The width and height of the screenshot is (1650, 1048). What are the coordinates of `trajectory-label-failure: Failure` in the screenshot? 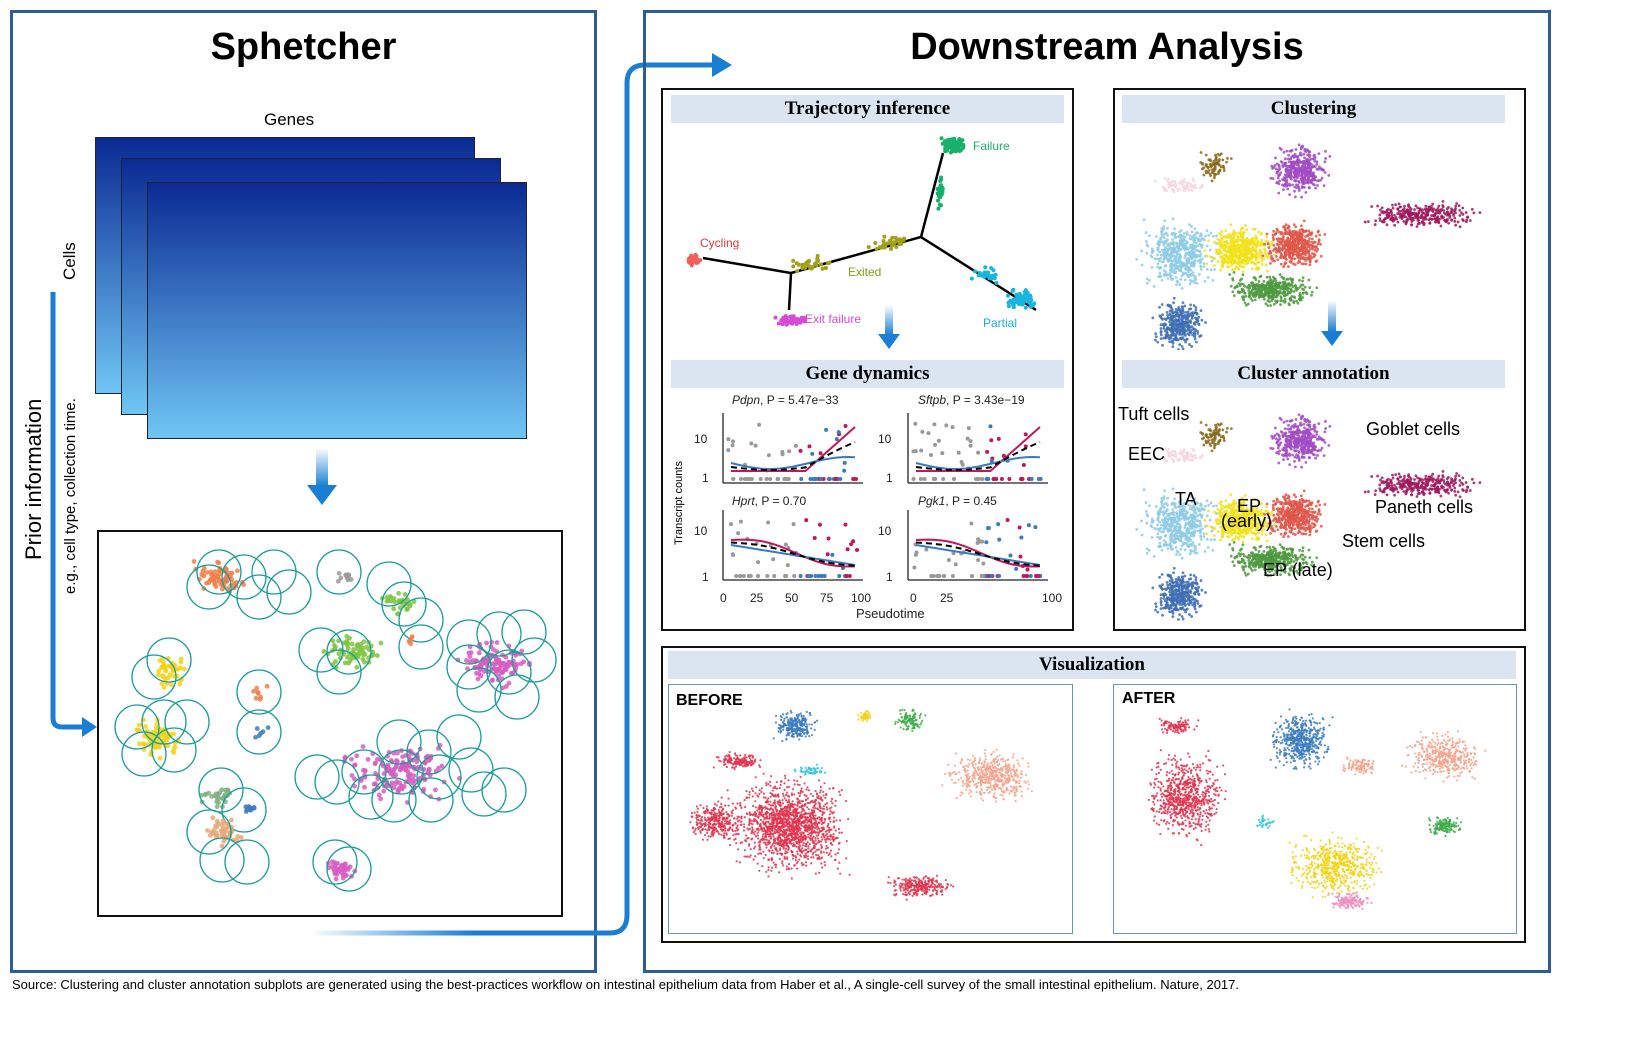 It's located at (991, 146).